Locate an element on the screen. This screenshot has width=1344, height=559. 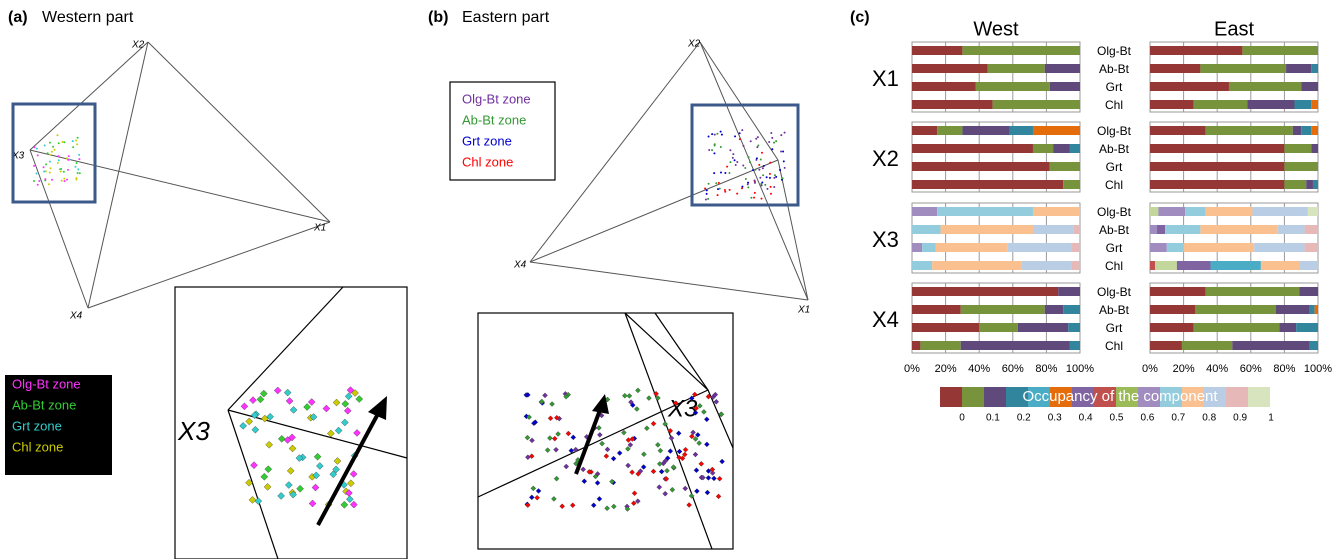
colorbar-tick-label: 0.8 is located at coordinates (1209, 418).